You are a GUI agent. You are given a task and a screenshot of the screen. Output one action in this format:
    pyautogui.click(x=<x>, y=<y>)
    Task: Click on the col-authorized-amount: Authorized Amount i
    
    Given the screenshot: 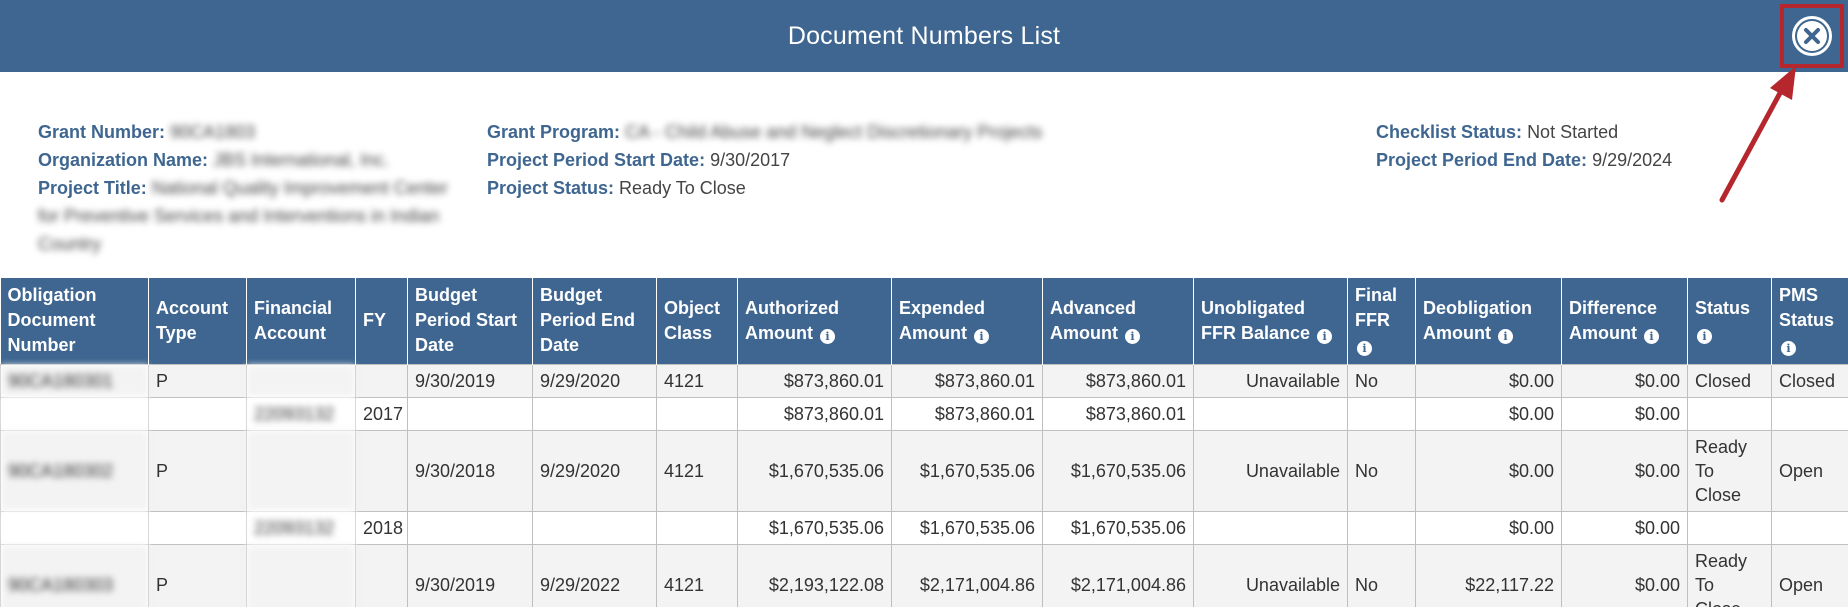 What is the action you would take?
    pyautogui.click(x=814, y=321)
    